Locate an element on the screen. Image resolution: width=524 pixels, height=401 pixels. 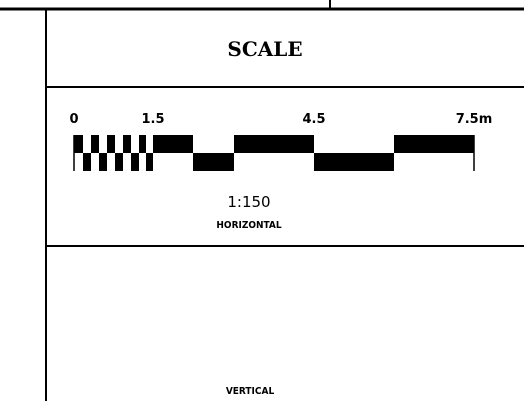
tick-label-1-5: 1.5 is located at coordinates (152, 119).